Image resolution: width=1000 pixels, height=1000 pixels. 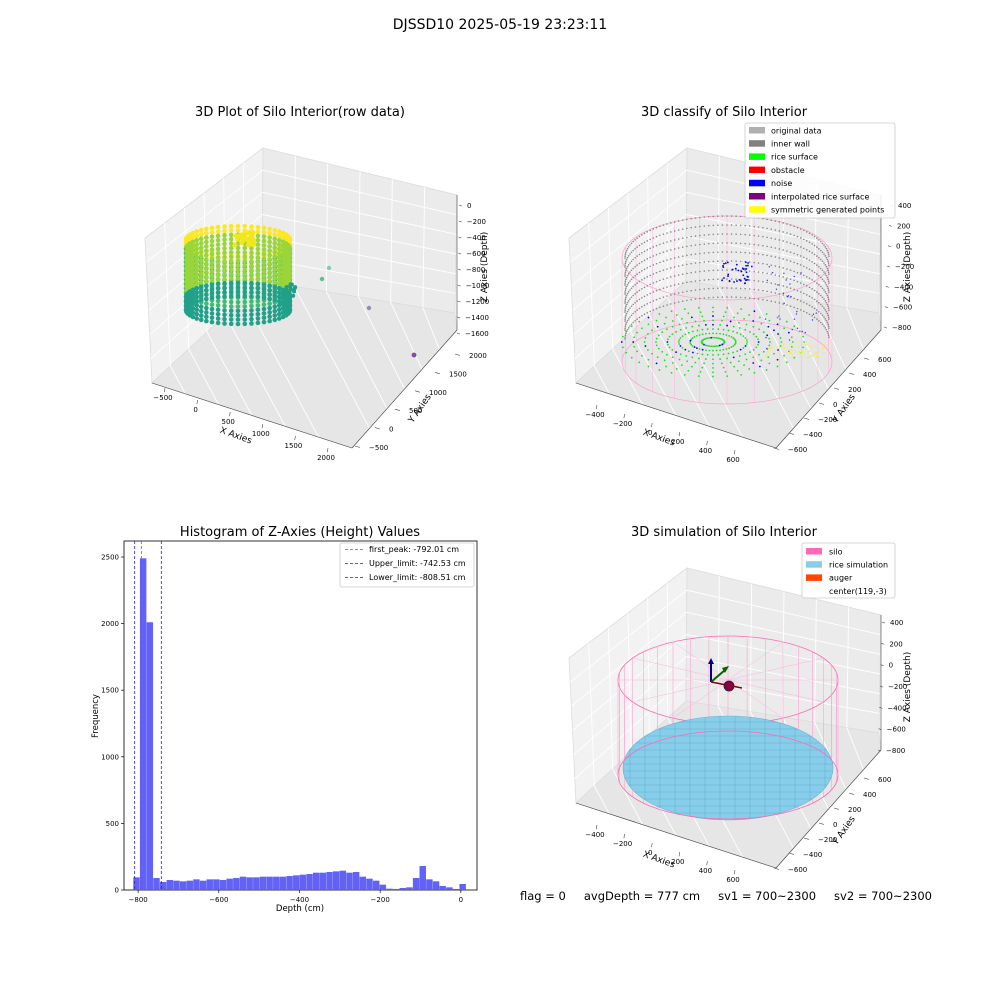 What do you see at coordinates (459, 301) in the screenshot?
I see `z-tick-mark` at bounding box center [459, 301].